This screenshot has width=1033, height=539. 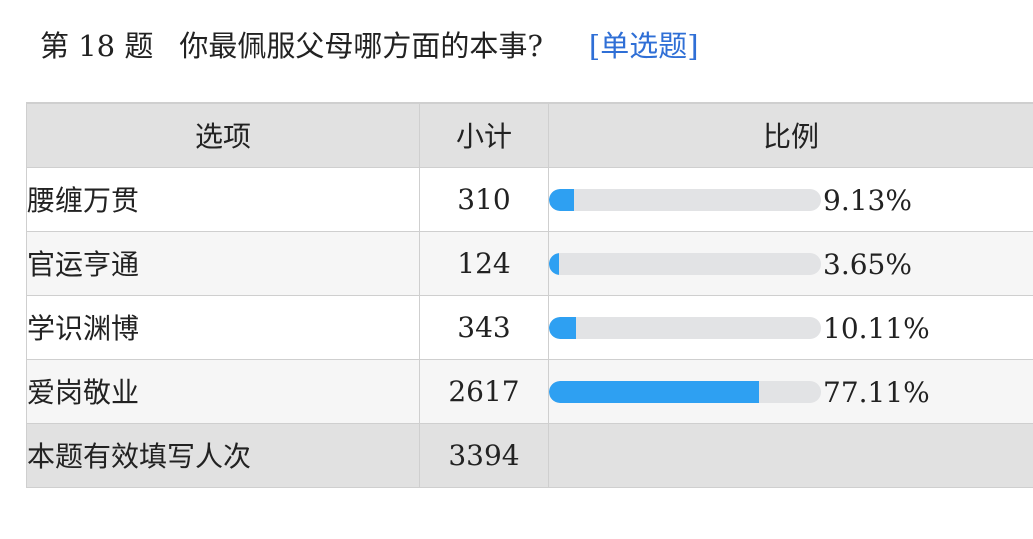 What do you see at coordinates (876, 392) in the screenshot?
I see `percent-label: 77.11%` at bounding box center [876, 392].